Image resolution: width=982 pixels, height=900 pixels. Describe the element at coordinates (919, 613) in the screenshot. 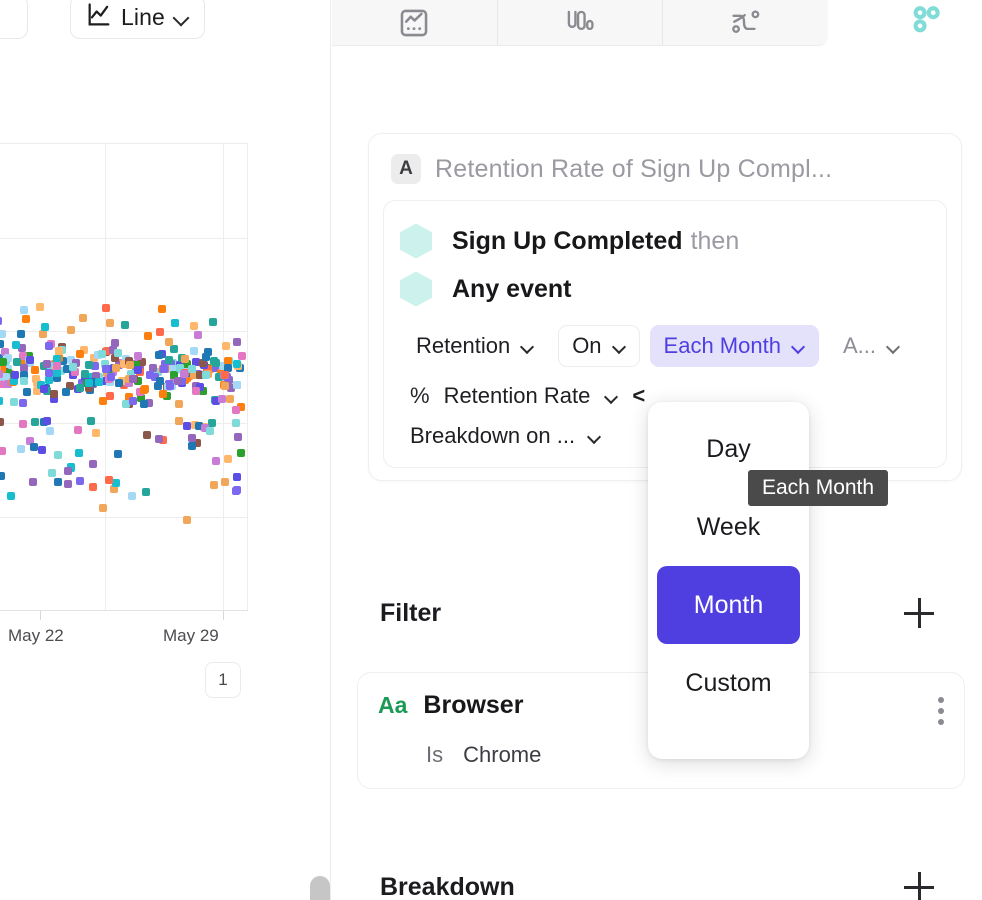

I see `add-filter-button` at that location.